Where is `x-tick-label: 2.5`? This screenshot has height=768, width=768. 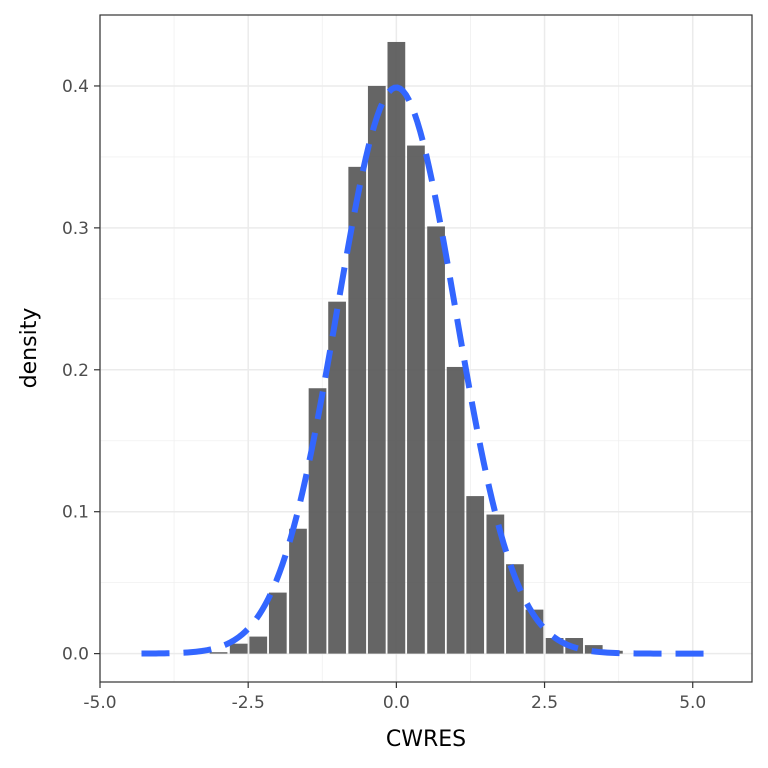
x-tick-label: 2.5 is located at coordinates (544, 703).